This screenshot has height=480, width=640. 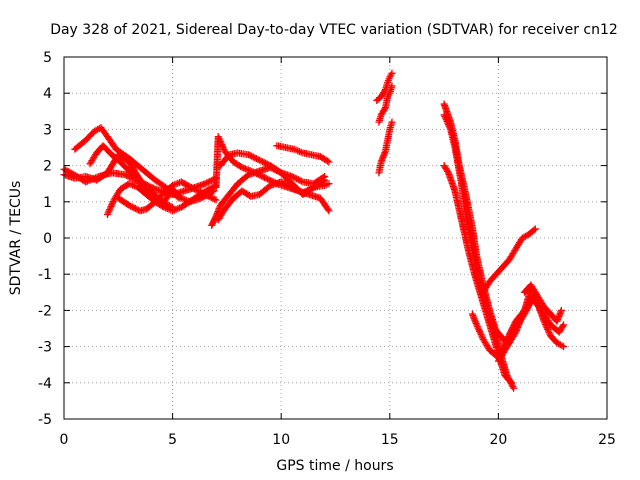 What do you see at coordinates (334, 466) in the screenshot?
I see `x-axis-label: GPS time / hours` at bounding box center [334, 466].